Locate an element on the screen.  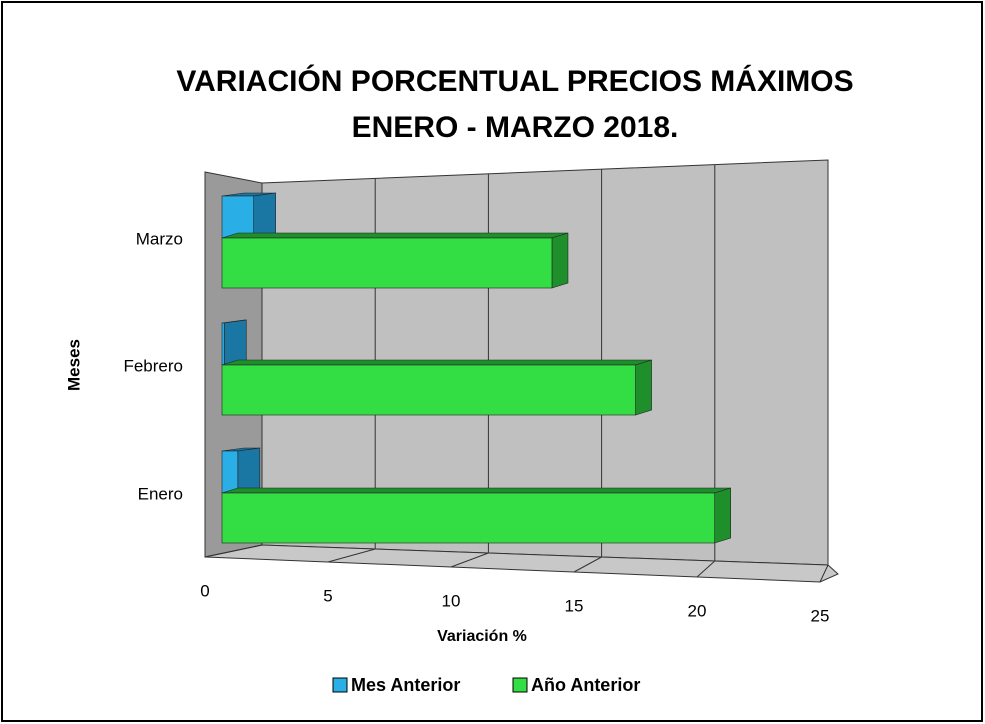
y-axis-title: Meses is located at coordinates (73, 365).